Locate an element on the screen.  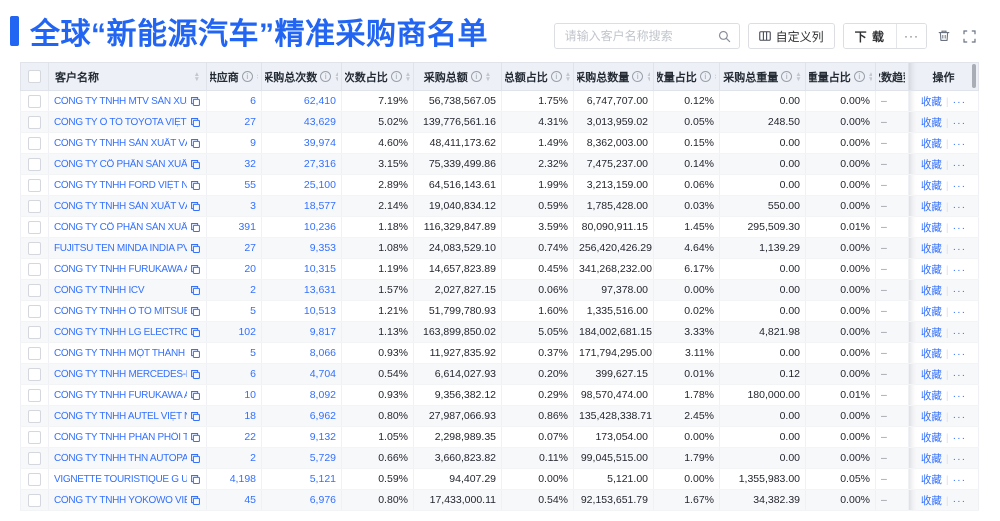
column-header-weight: 采购总重量 i ▲ ▼ is located at coordinates (762, 76).